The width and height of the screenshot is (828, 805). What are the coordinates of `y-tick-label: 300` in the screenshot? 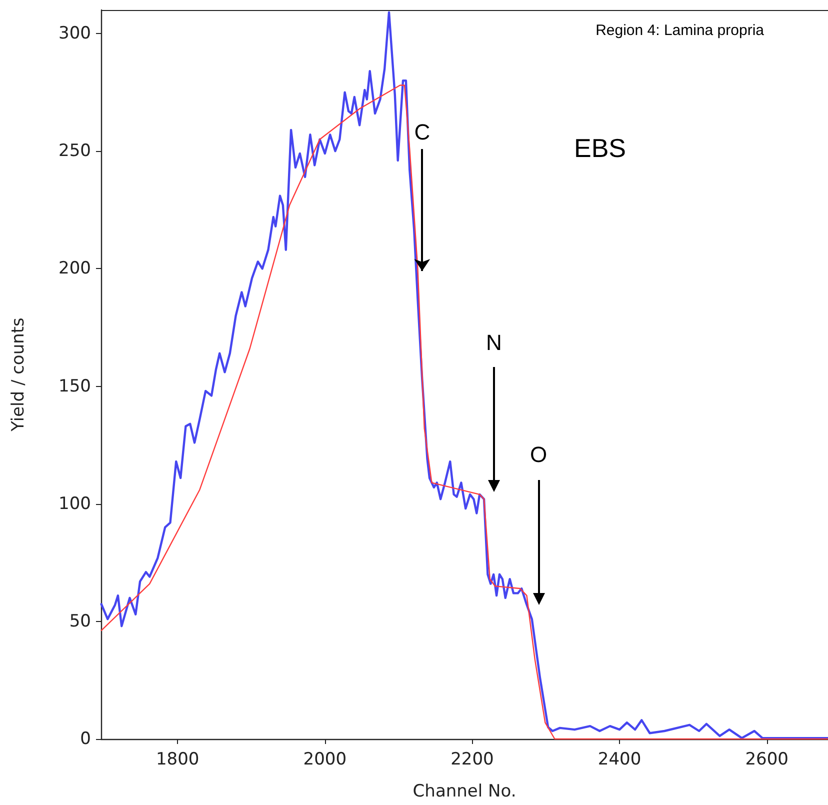 It's located at (74, 34).